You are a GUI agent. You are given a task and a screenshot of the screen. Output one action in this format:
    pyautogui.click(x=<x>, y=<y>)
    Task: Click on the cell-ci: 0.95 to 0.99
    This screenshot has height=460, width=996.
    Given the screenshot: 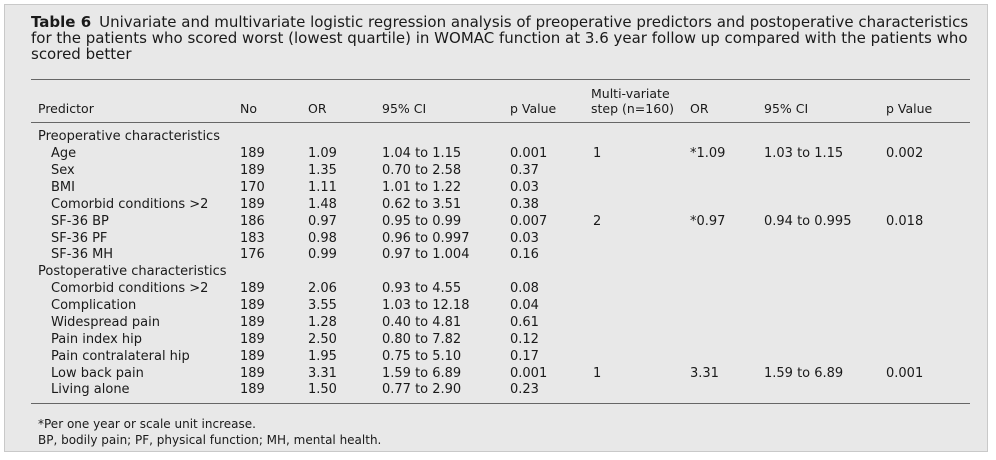 What is the action you would take?
    pyautogui.click(x=422, y=221)
    